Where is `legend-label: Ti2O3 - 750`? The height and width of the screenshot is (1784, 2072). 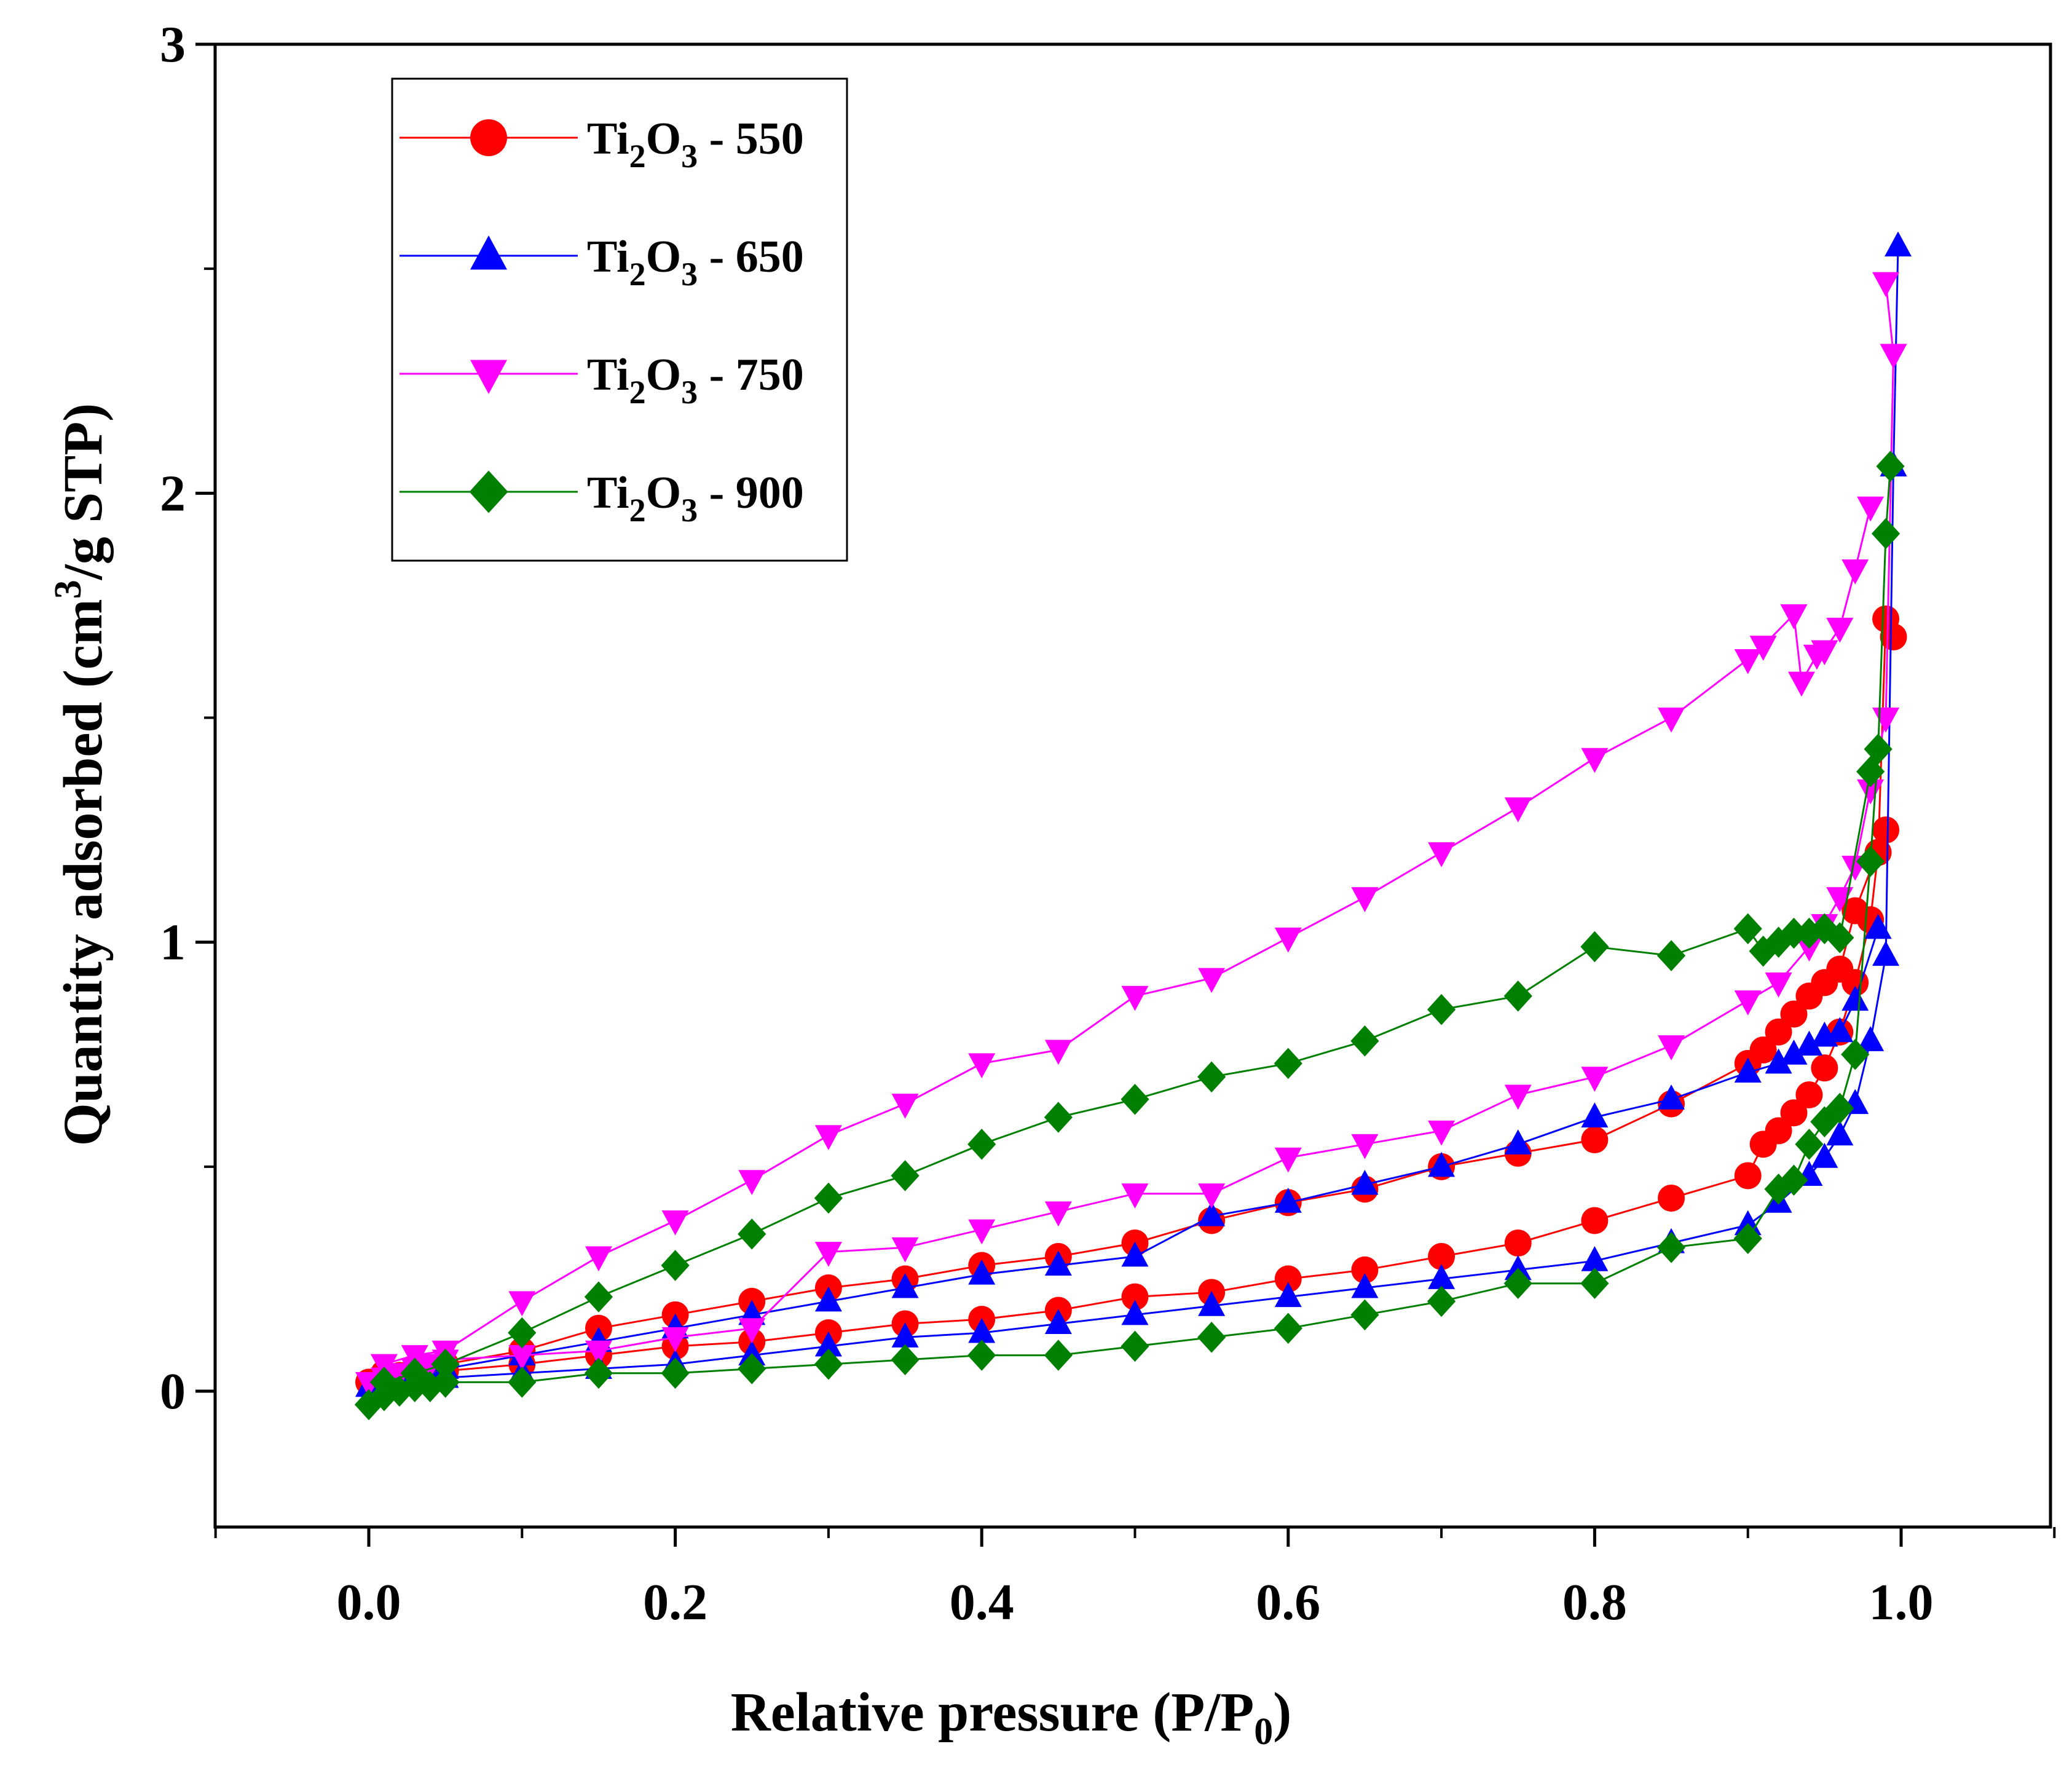 legend-label: Ti2O3 - 750 is located at coordinates (695, 381).